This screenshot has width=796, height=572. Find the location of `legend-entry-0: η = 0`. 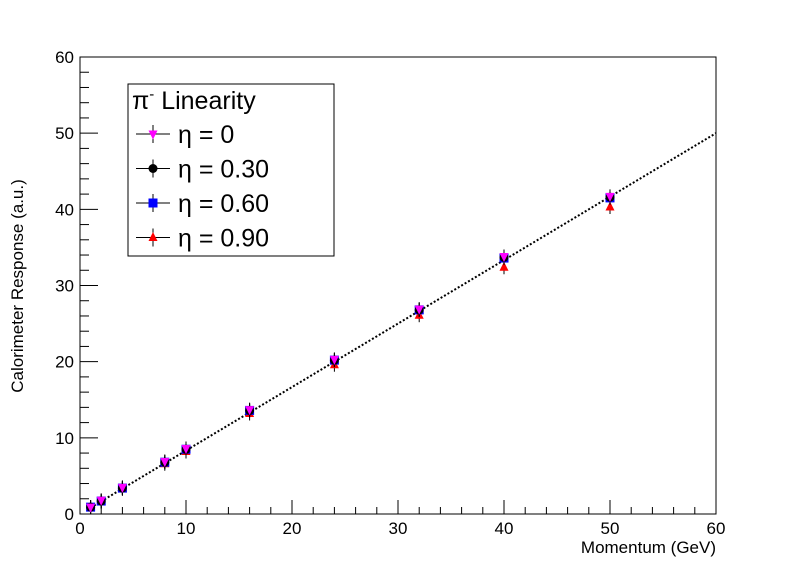

legend-entry-0: η = 0 is located at coordinates (185, 135).